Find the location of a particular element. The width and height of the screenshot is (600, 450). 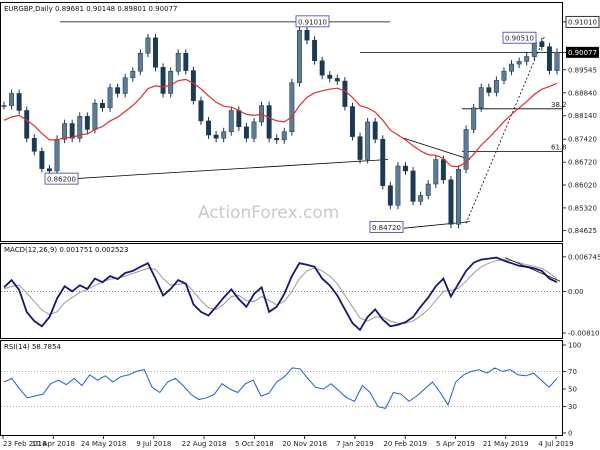

price-annotation-label: 0.90510 is located at coordinates (519, 39).